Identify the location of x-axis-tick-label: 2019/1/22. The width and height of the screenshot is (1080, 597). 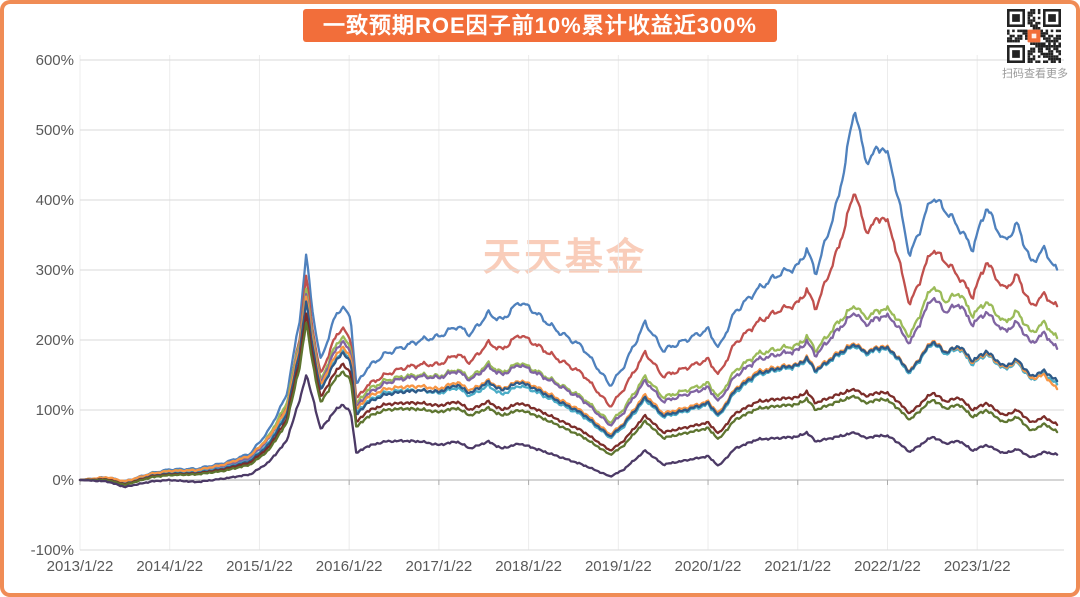
(618, 566).